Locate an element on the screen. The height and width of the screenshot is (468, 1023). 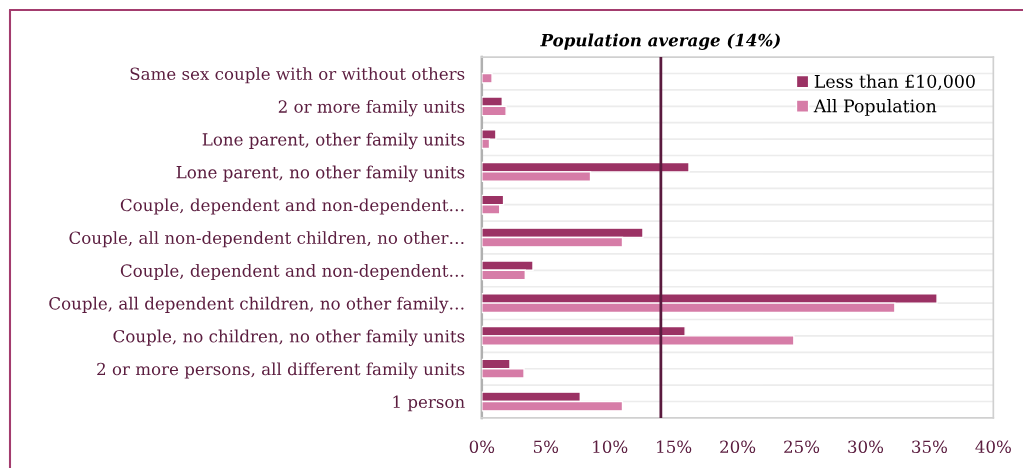
x-tick-label: 0% is located at coordinates (482, 447).